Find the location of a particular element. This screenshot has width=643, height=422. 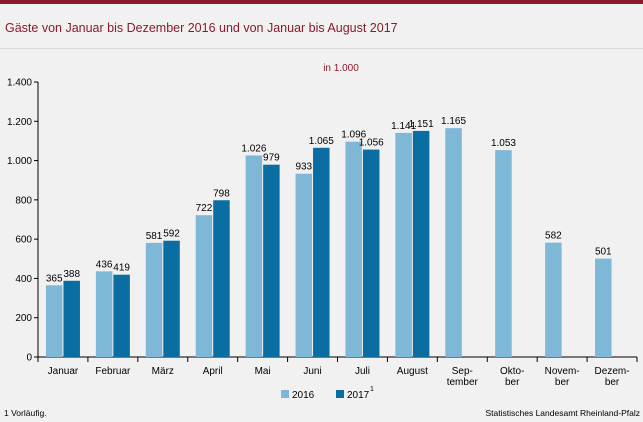

data-label-2017: 1.151 is located at coordinates (421, 124).